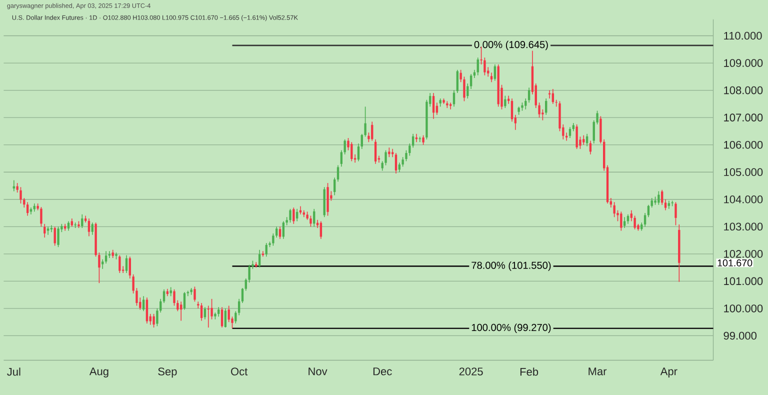 This screenshot has height=395, width=768. Describe the element at coordinates (743, 254) in the screenshot. I see `y-tick-label: 102.000` at that location.